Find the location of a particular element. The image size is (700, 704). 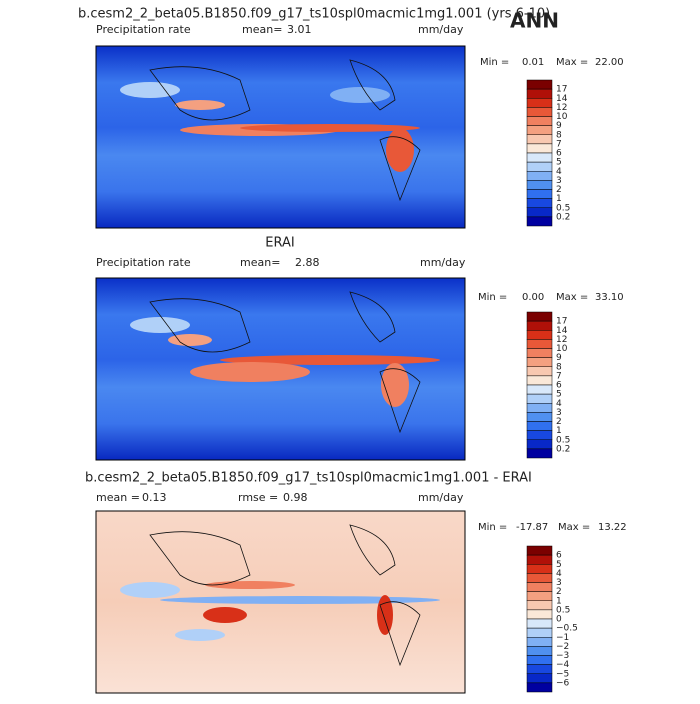

panel-title: ERAI is located at coordinates (279, 243).